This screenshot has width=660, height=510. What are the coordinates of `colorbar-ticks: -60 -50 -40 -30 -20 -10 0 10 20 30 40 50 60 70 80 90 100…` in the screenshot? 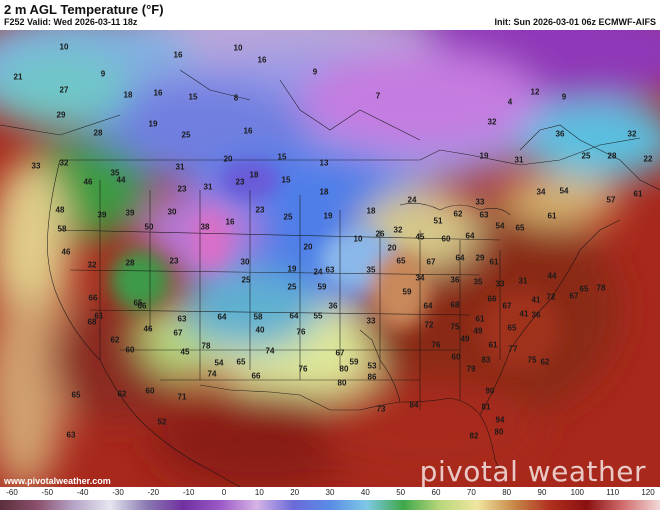 It's located at (330, 493).